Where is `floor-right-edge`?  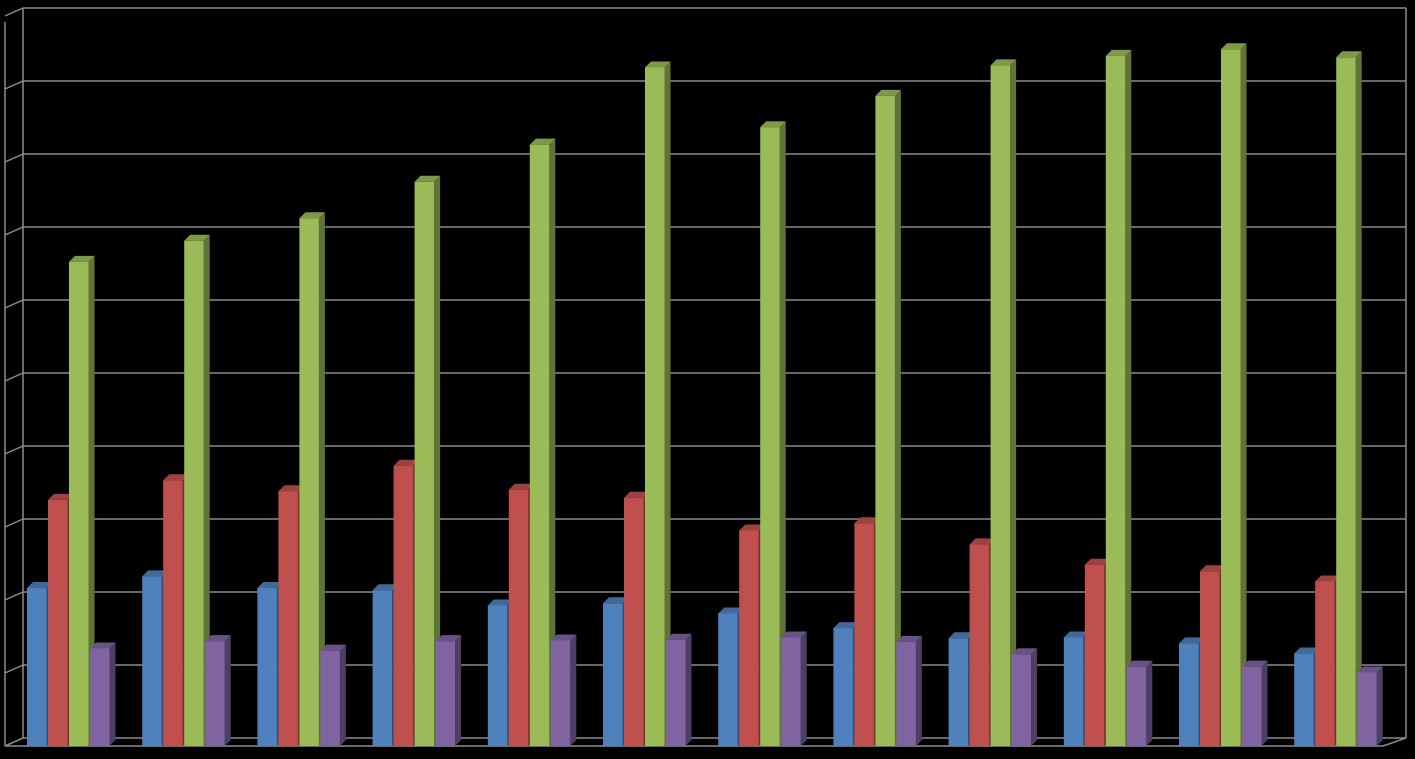
floor-right-edge is located at coordinates (1394, 742).